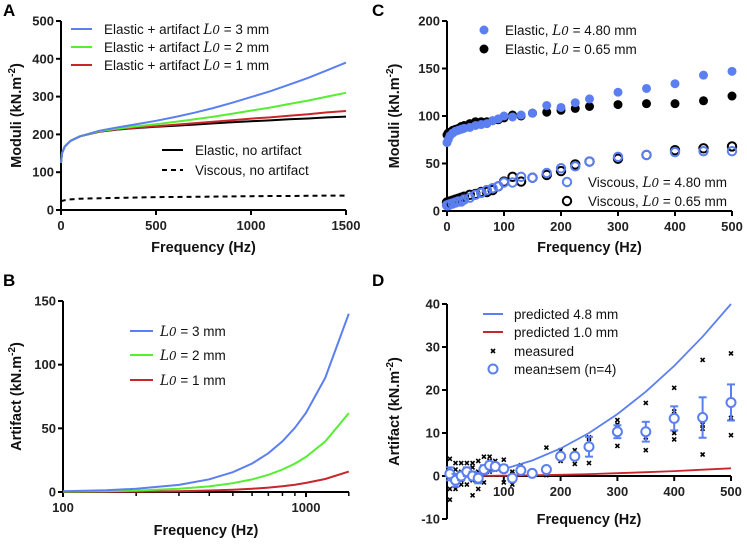  Describe the element at coordinates (60, 225) in the screenshot. I see `x-tick-label: 0` at that location.